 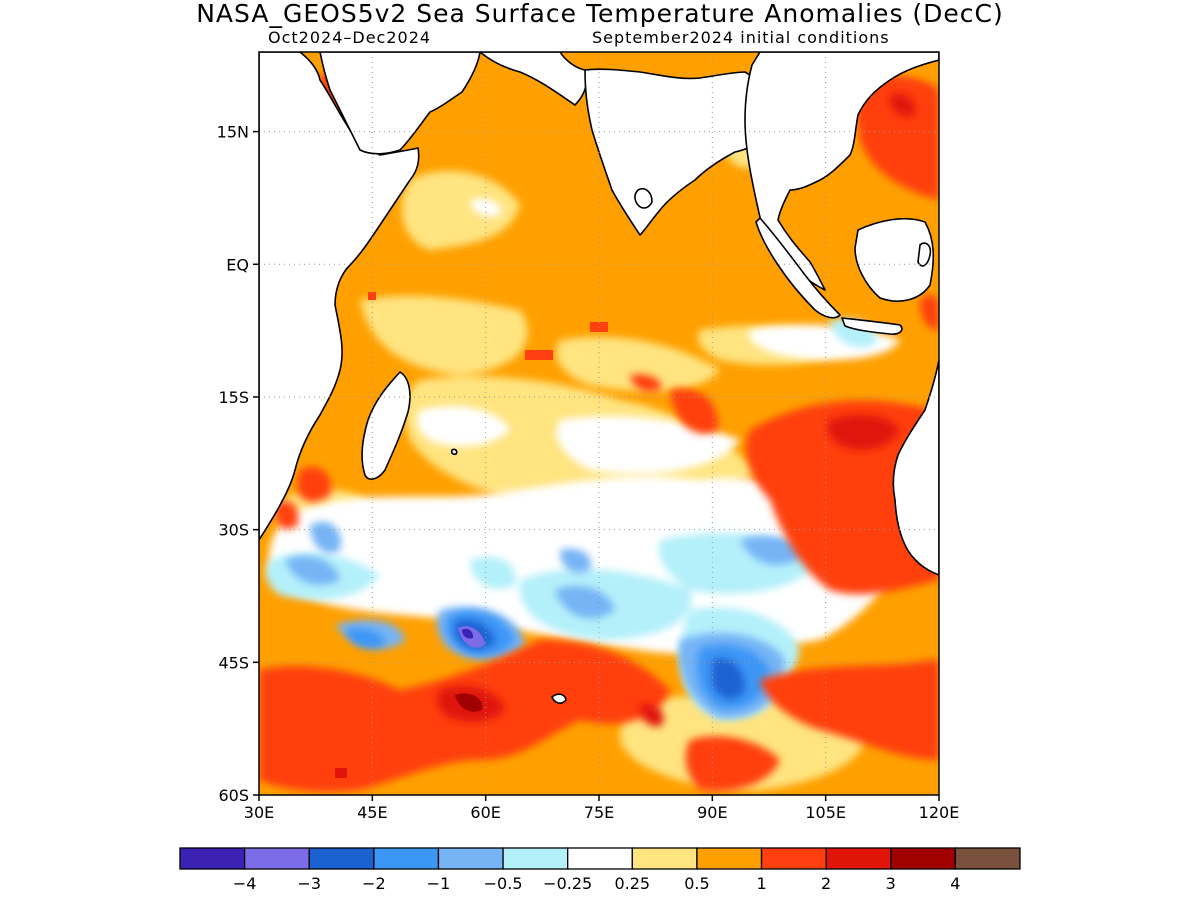 I want to click on colorbar-label: −0.5, so click(x=503, y=883).